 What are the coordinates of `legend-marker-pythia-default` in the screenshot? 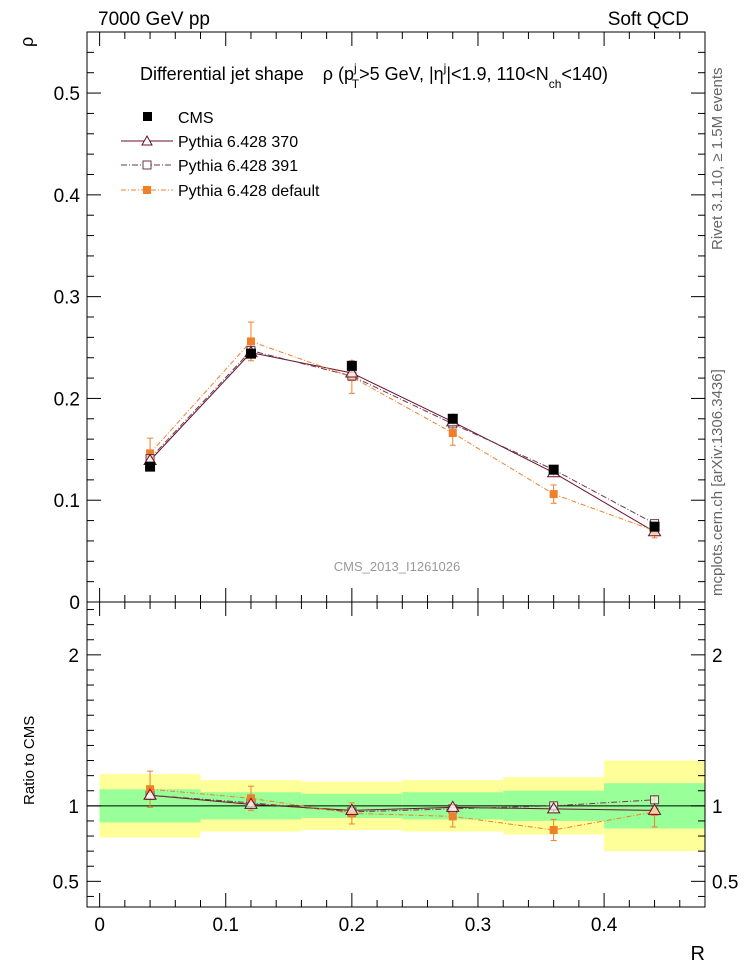 It's located at (147, 190).